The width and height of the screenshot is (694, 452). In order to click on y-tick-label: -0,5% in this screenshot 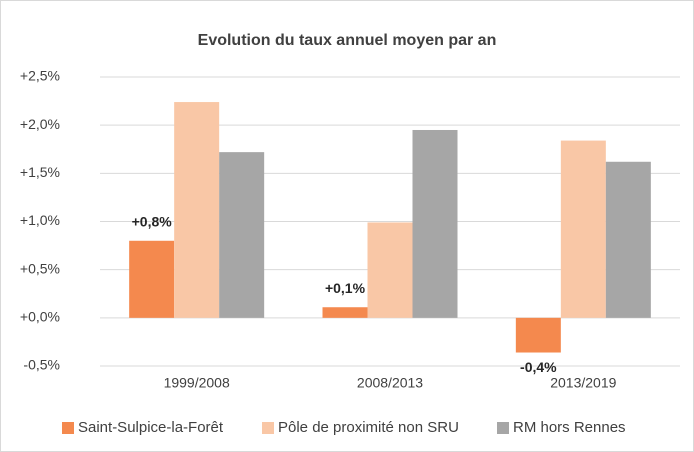, I will do `click(41, 365)`.